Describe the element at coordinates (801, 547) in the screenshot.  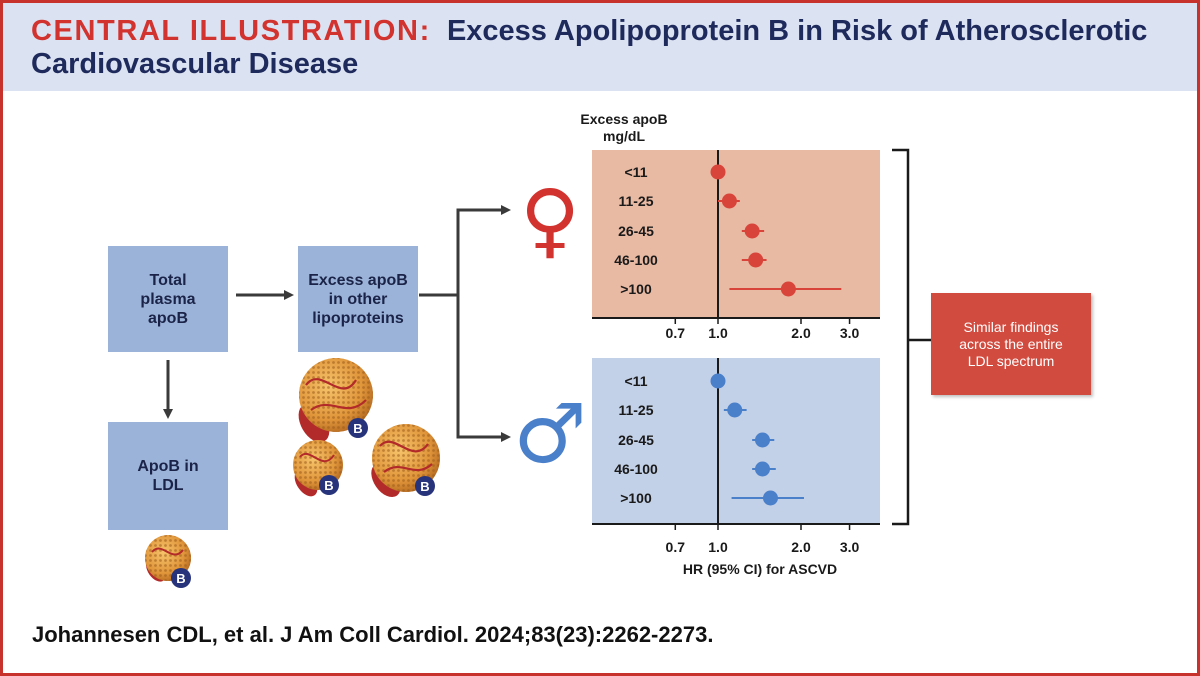
I see `male-x-tick-label: 2.0` at that location.